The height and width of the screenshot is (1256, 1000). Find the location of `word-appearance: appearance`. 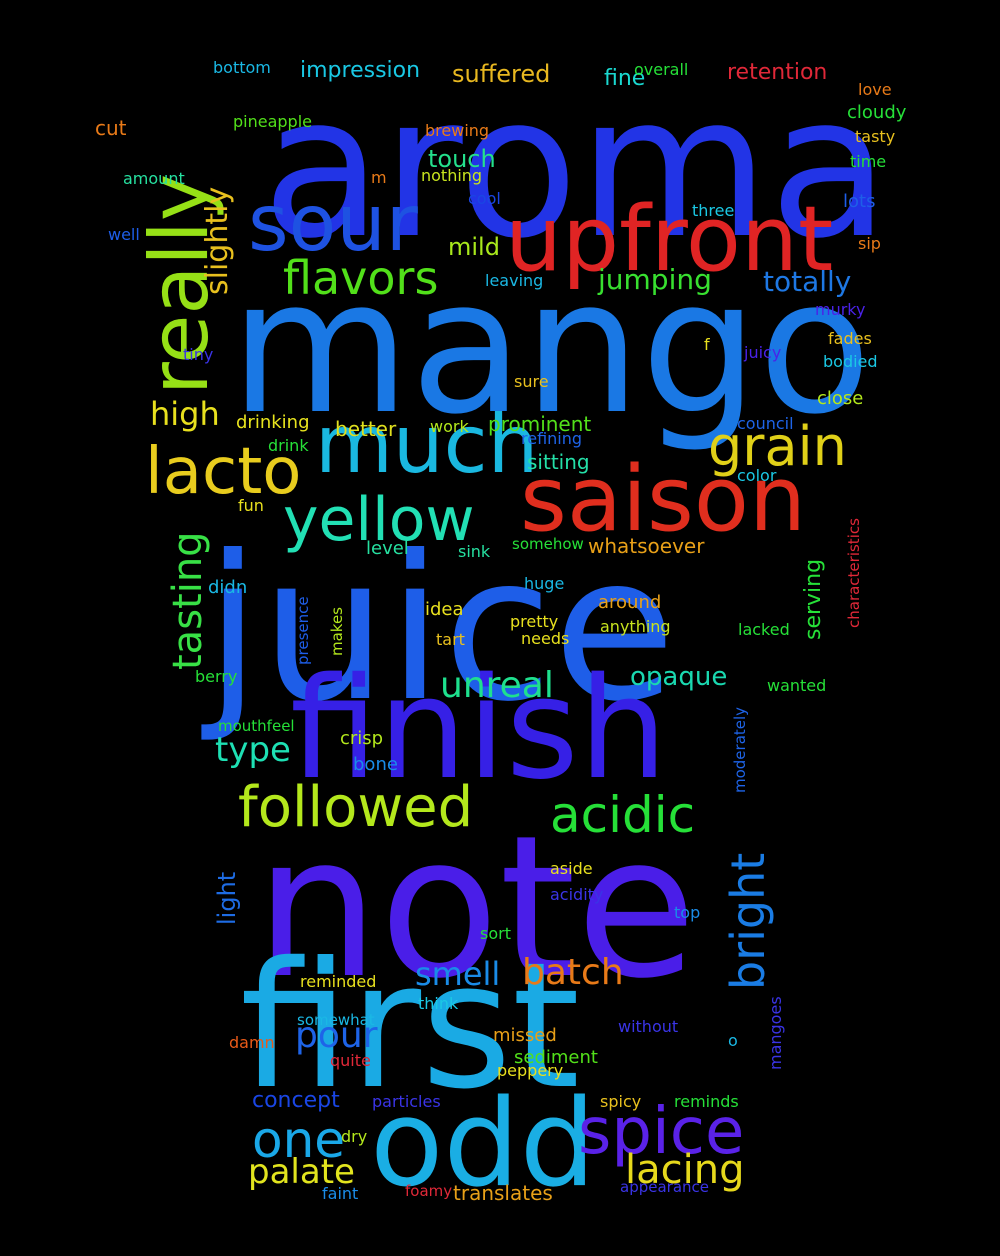

word-appearance: appearance is located at coordinates (664, 1187).